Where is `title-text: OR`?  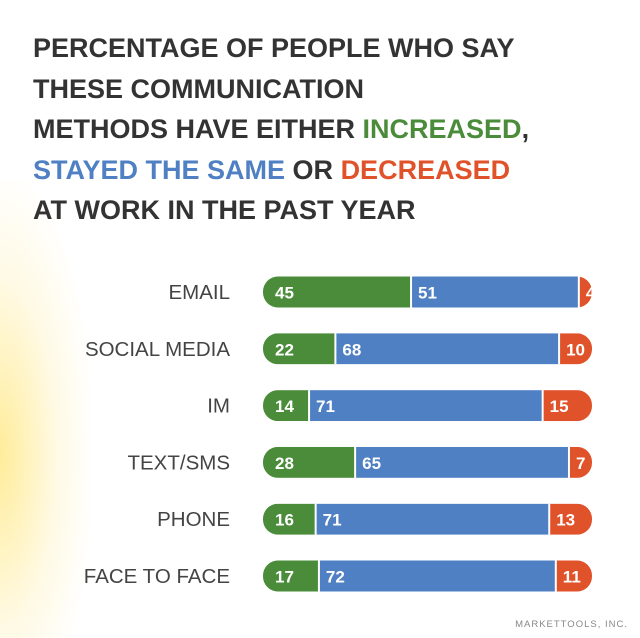 title-text: OR is located at coordinates (313, 169).